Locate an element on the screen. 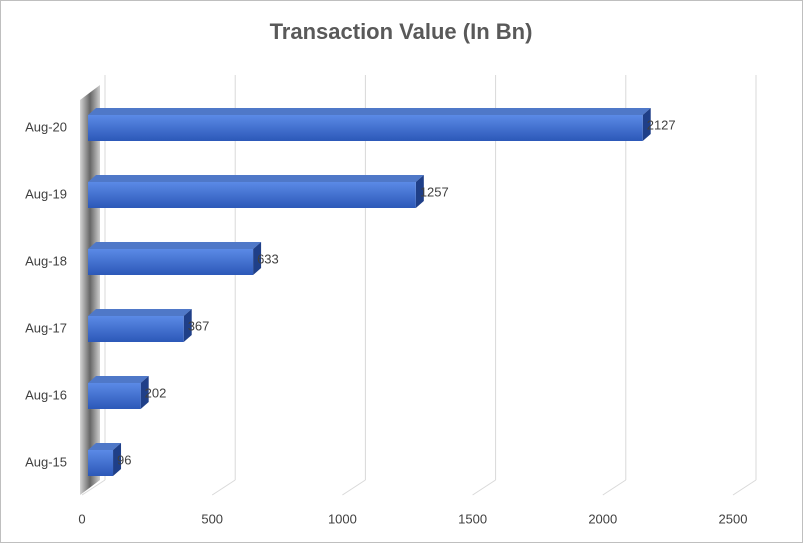 This screenshot has width=803, height=543. data-label: 202 is located at coordinates (156, 392).